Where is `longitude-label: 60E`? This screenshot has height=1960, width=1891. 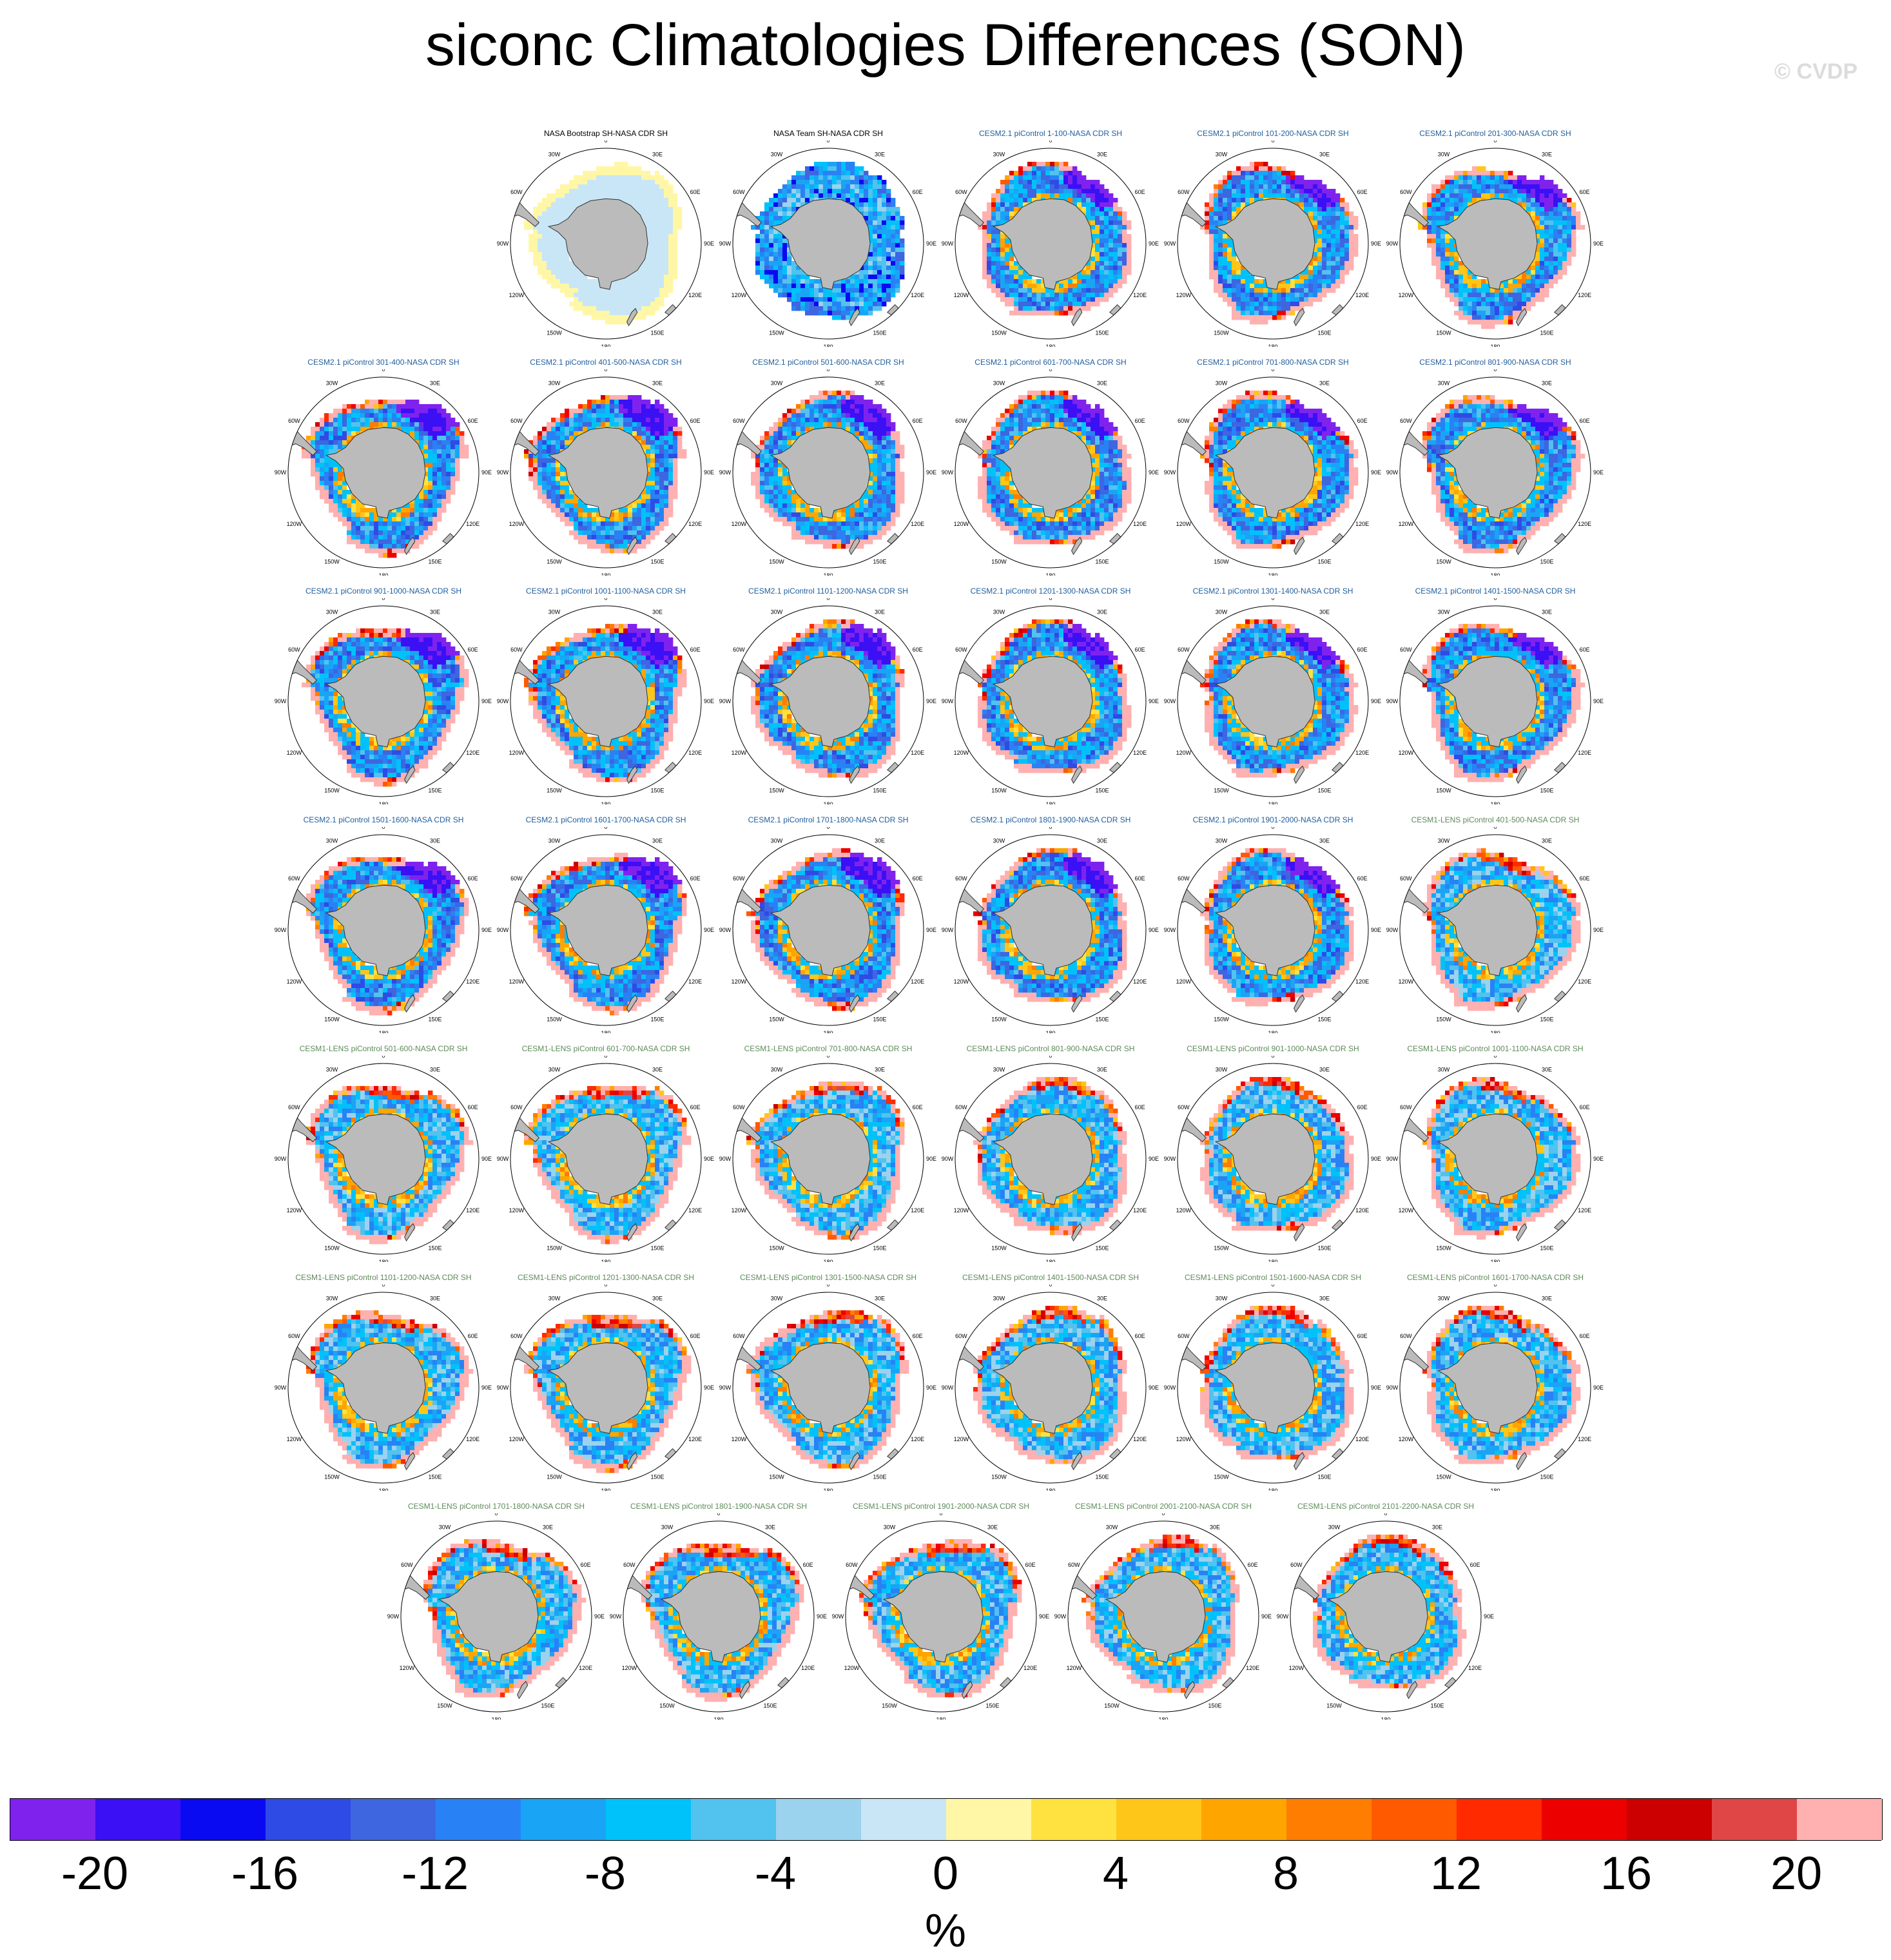 longitude-label: 60E is located at coordinates (1362, 192).